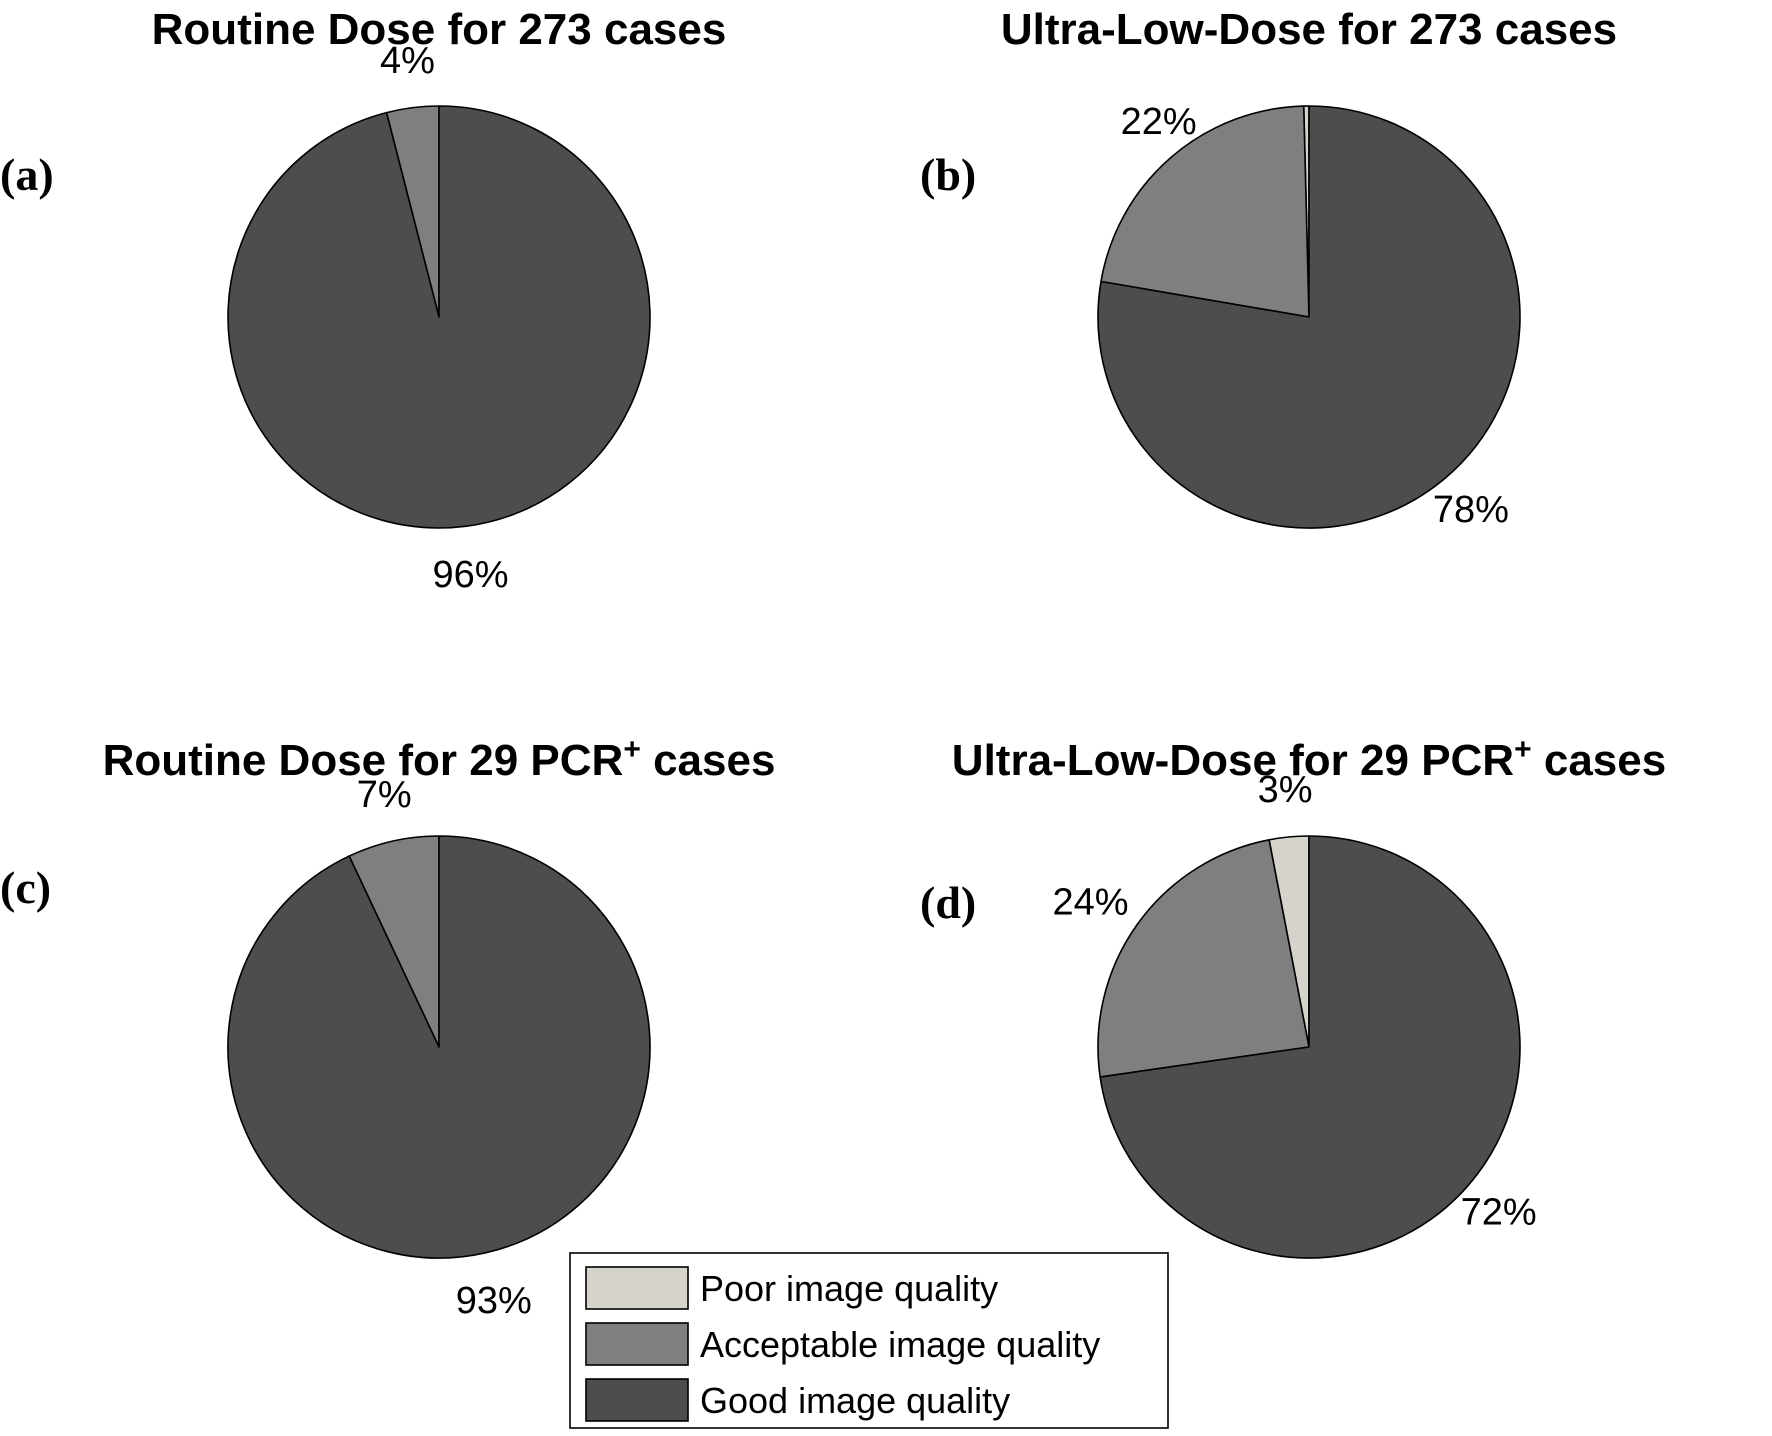  What do you see at coordinates (1090, 902) in the screenshot?
I see `slice-label: 24%` at bounding box center [1090, 902].